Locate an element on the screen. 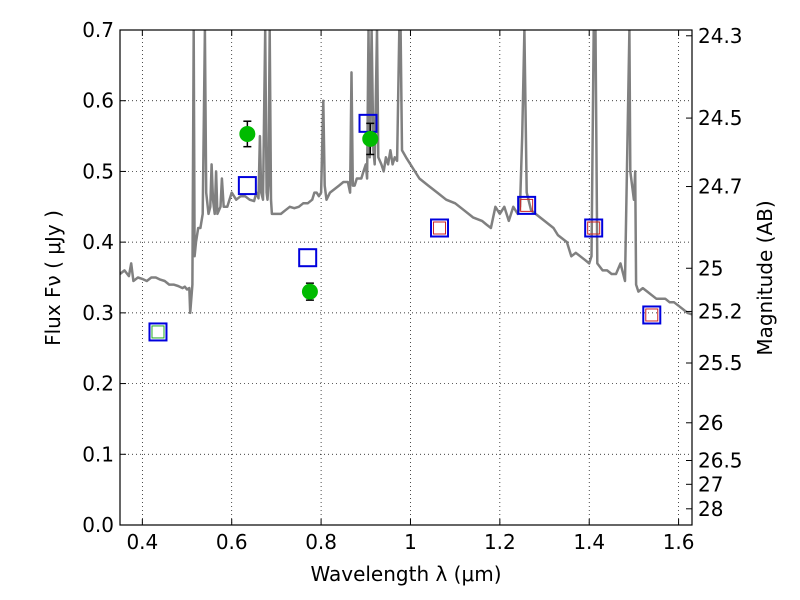  right-tick-label: 26.5 is located at coordinates (720, 461).